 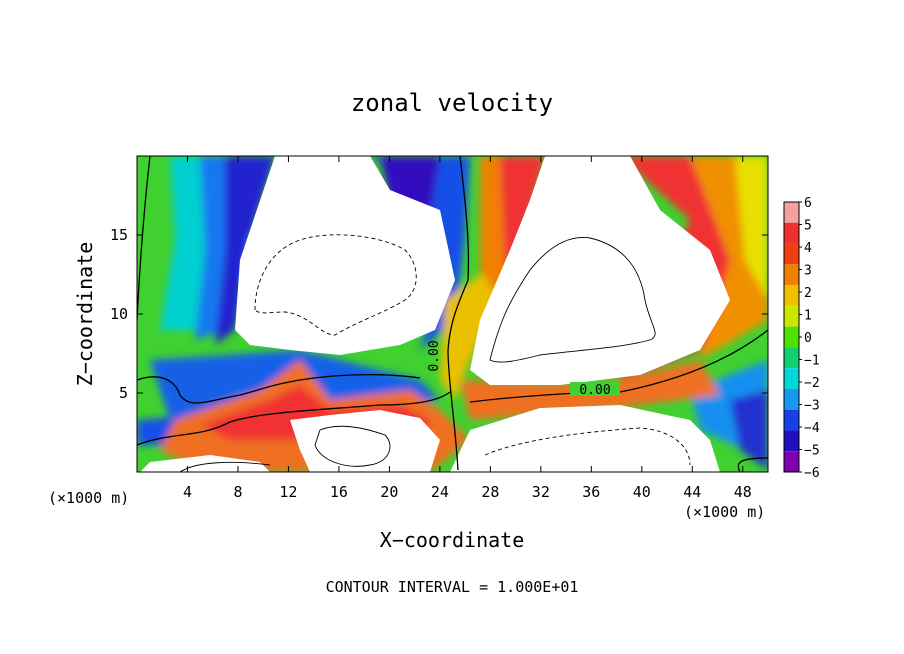 What do you see at coordinates (225, 466) in the screenshot?
I see `contour-positive-bottom-left` at bounding box center [225, 466].